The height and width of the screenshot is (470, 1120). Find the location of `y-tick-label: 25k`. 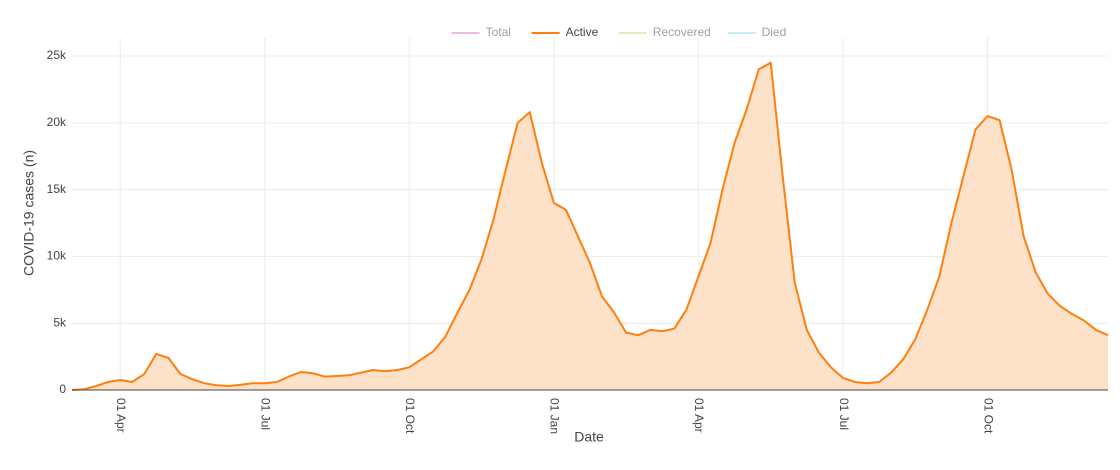

y-tick-label: 25k is located at coordinates (57, 55).